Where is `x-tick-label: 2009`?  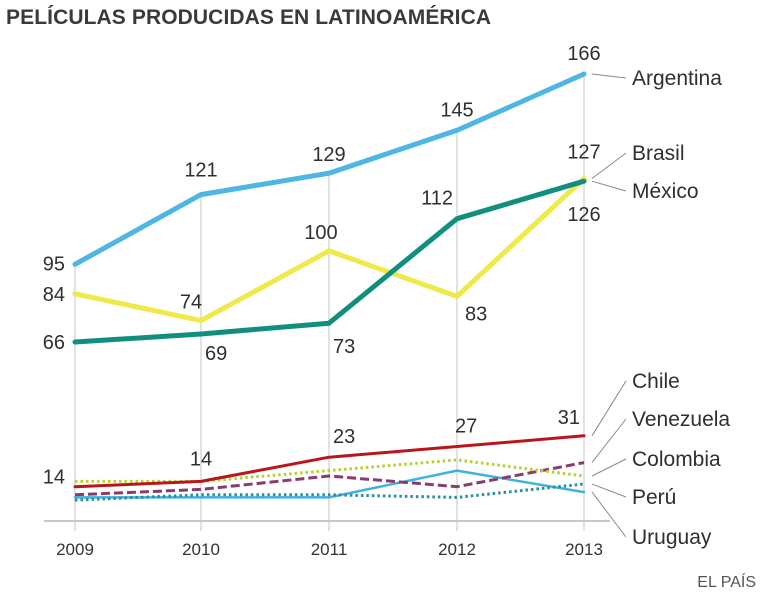
x-tick-label: 2009 is located at coordinates (75, 549).